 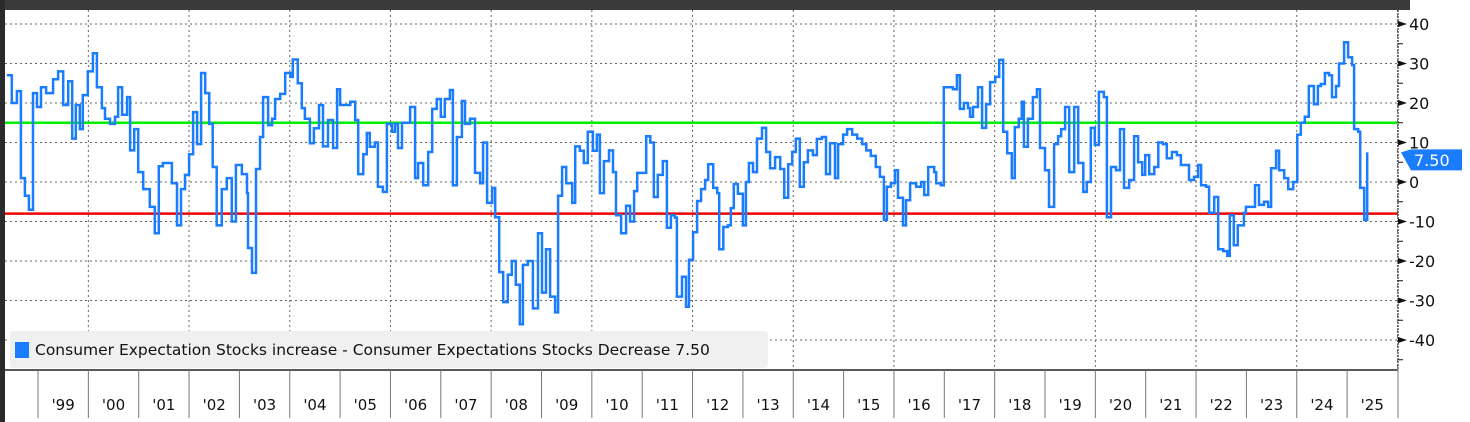 I want to click on last-value-tag-shape, so click(x=1431, y=160).